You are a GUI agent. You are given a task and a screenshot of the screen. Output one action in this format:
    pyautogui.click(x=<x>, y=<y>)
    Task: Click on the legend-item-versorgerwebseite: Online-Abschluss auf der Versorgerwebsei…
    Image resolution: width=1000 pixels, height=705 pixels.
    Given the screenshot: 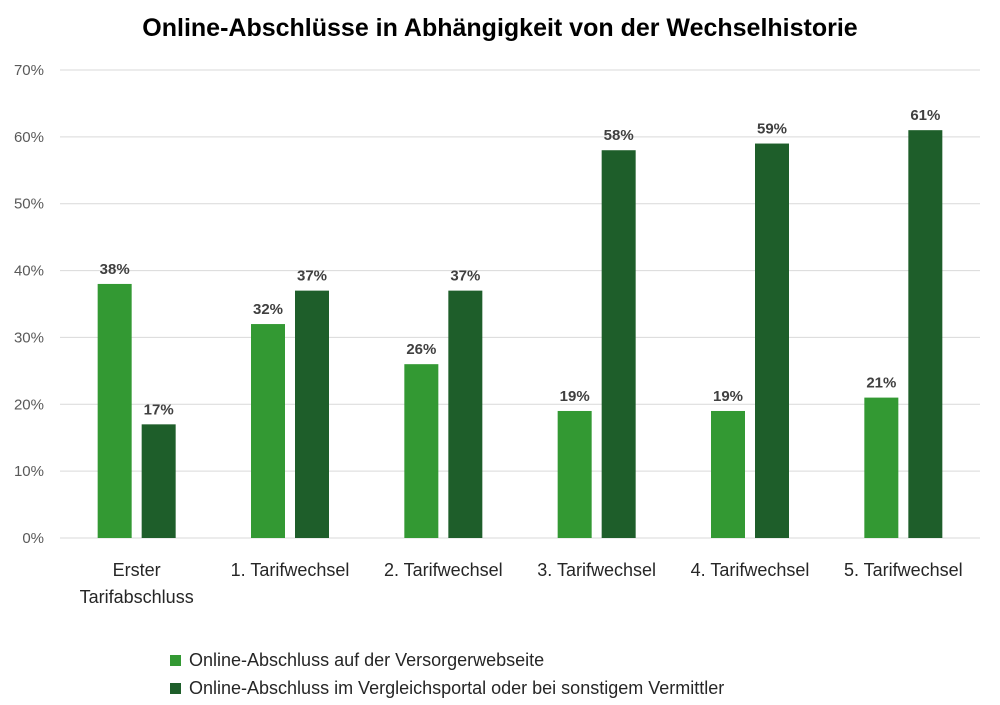 What is the action you would take?
    pyautogui.click(x=447, y=660)
    